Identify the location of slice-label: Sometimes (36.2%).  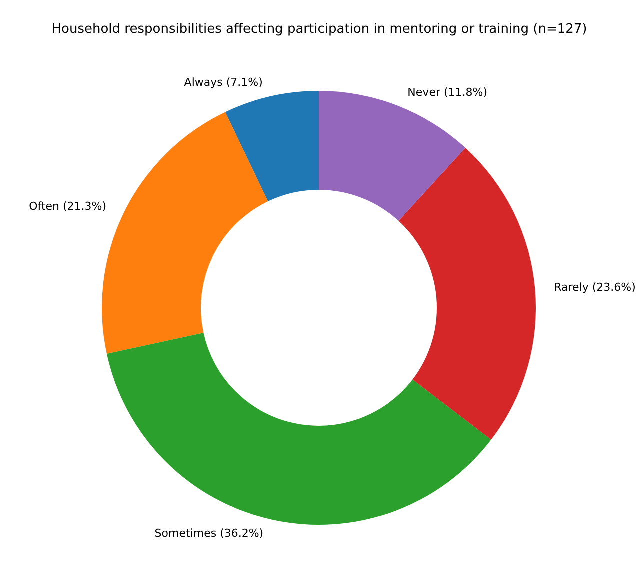
(209, 533).